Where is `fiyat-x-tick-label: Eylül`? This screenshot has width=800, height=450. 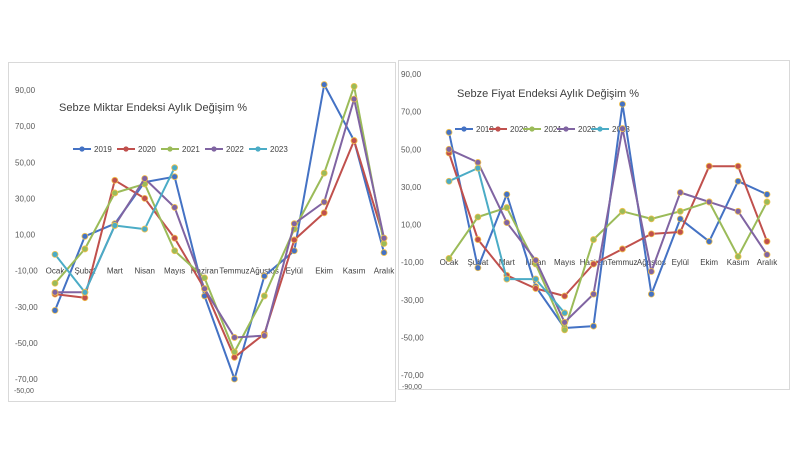 fiyat-x-tick-label: Eylül is located at coordinates (681, 262).